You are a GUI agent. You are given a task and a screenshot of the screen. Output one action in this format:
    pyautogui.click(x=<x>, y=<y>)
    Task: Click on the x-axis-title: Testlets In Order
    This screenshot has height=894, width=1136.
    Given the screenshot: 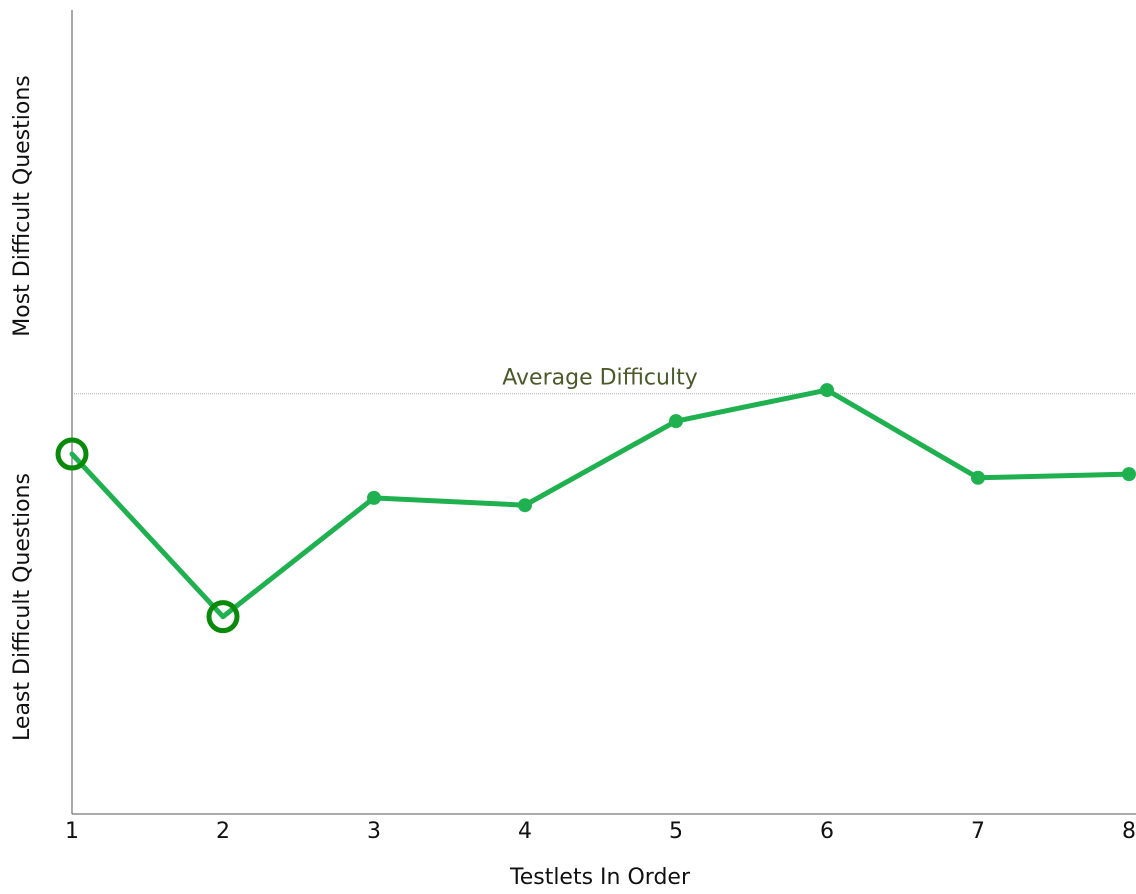 What is the action you would take?
    pyautogui.click(x=600, y=877)
    